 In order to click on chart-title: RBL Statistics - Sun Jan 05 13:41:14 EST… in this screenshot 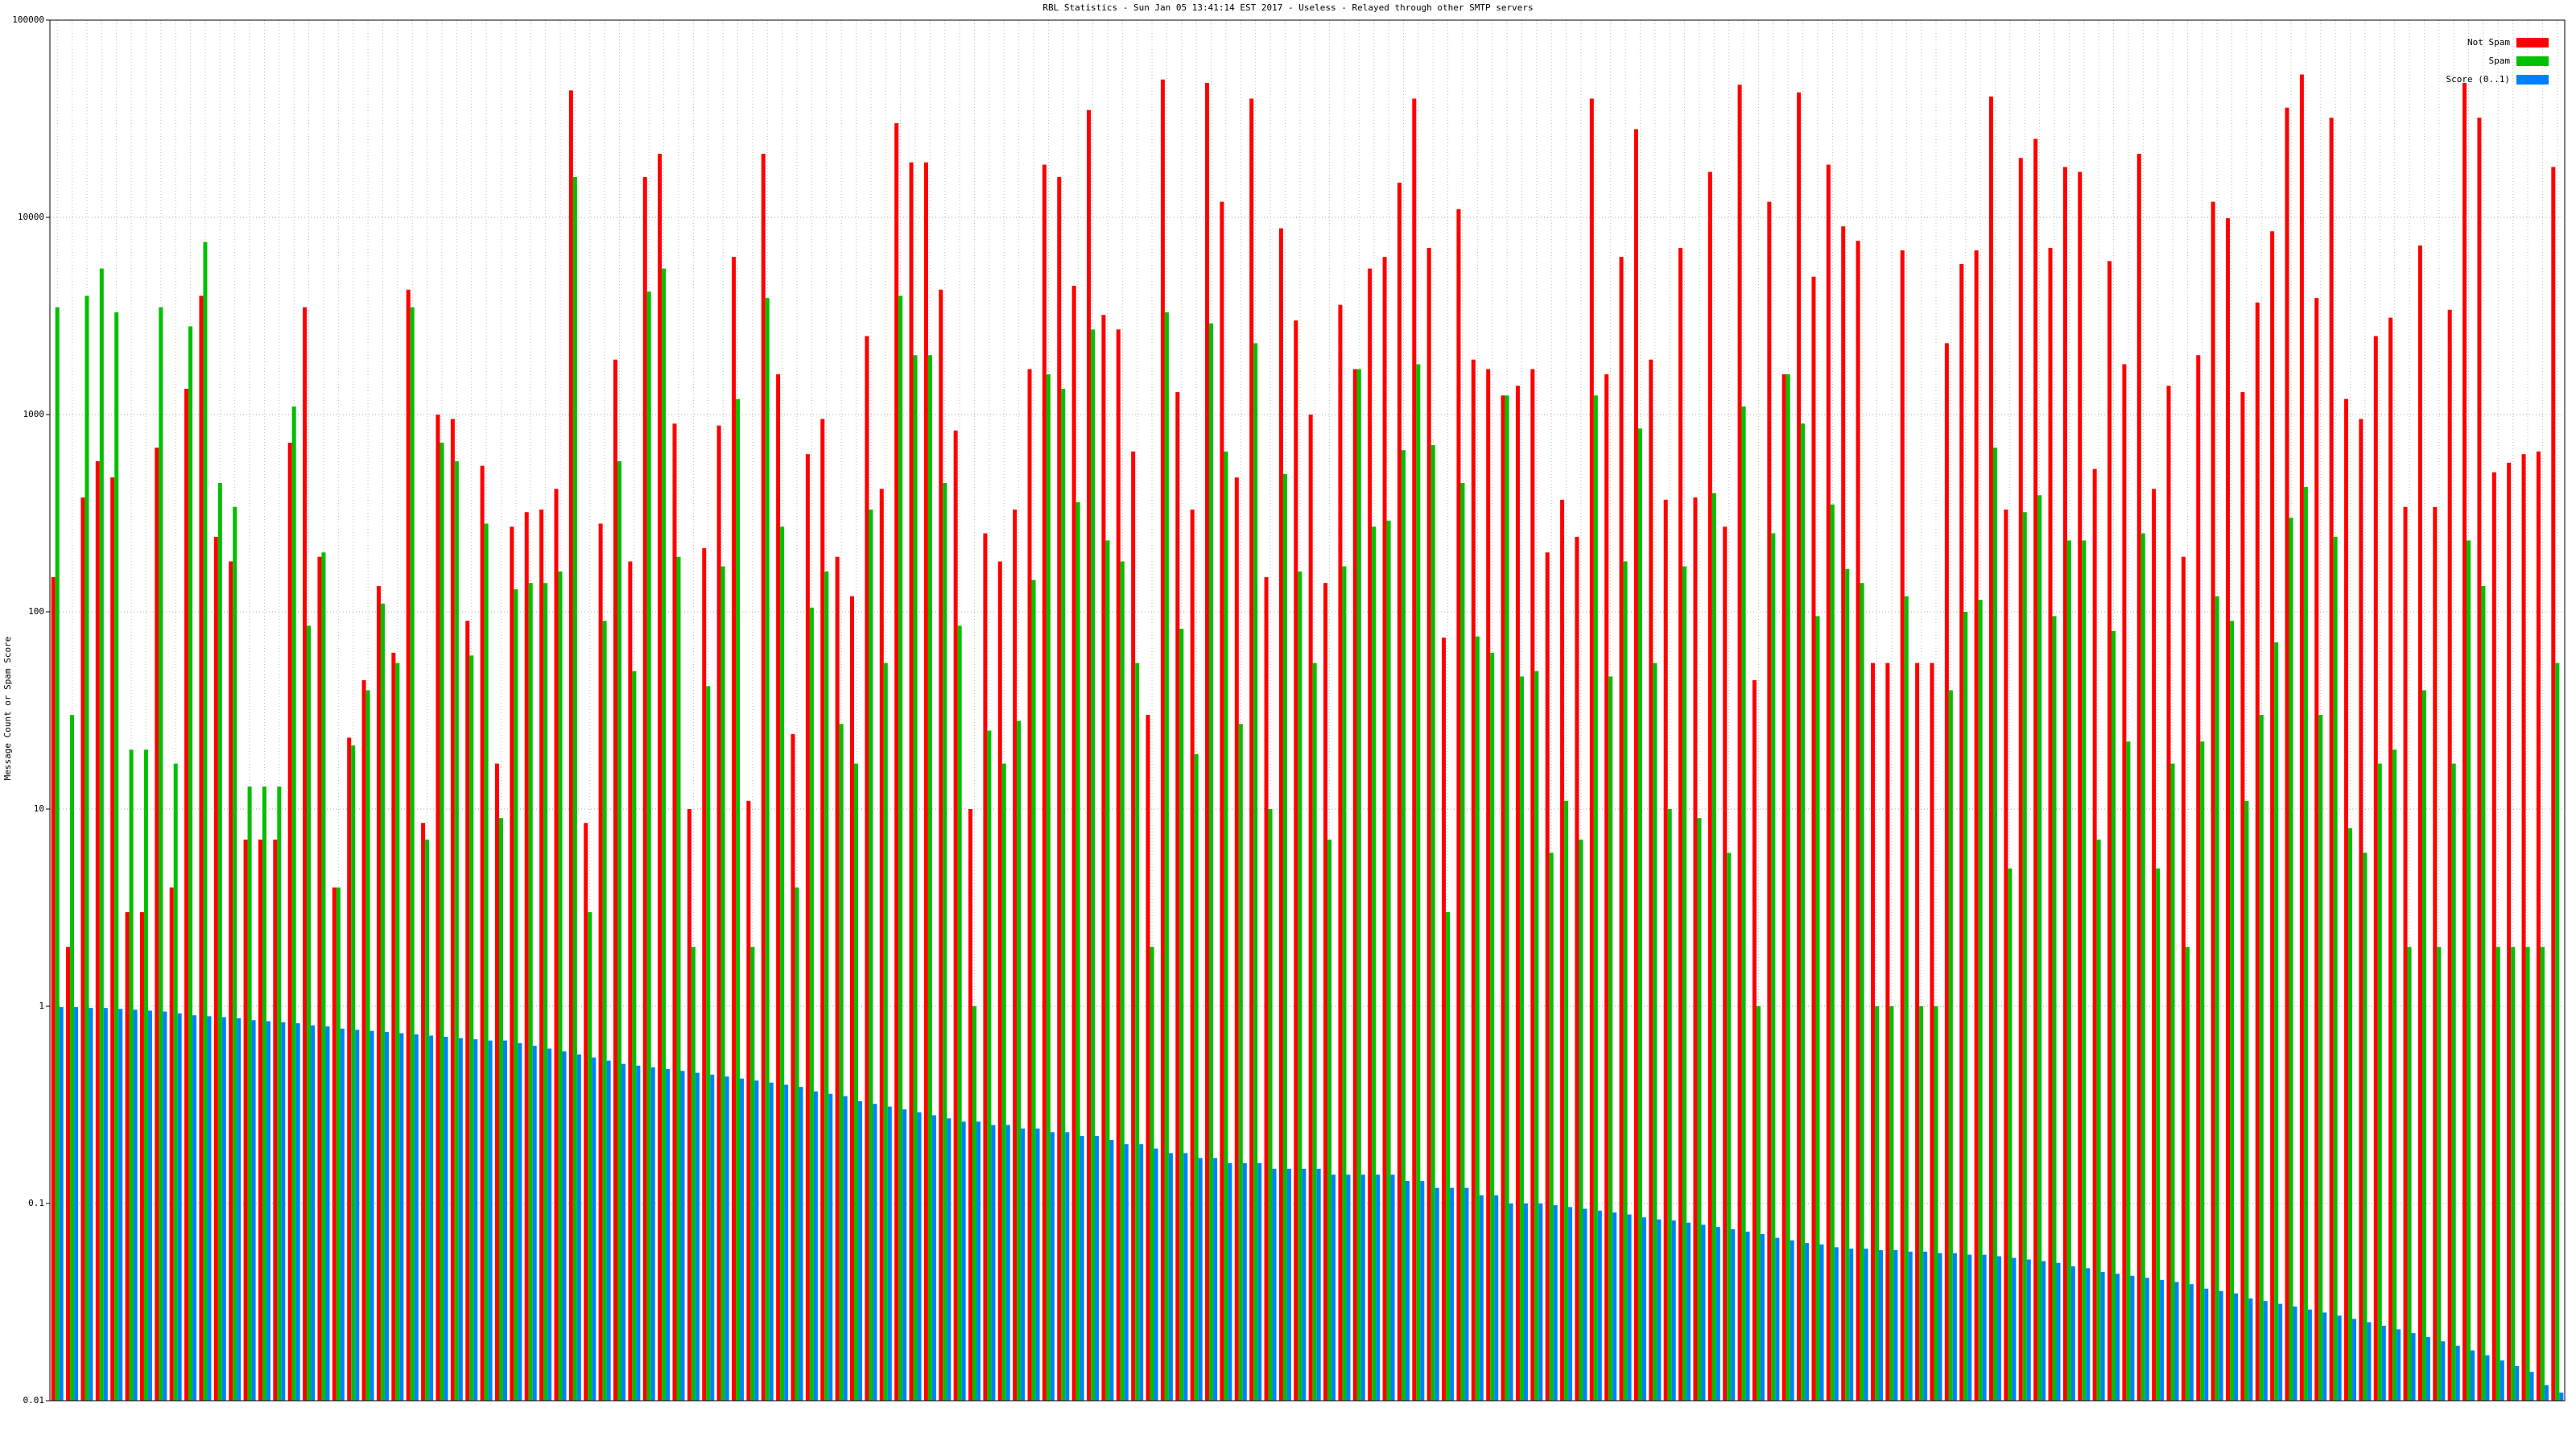, I will do `click(1287, 7)`.